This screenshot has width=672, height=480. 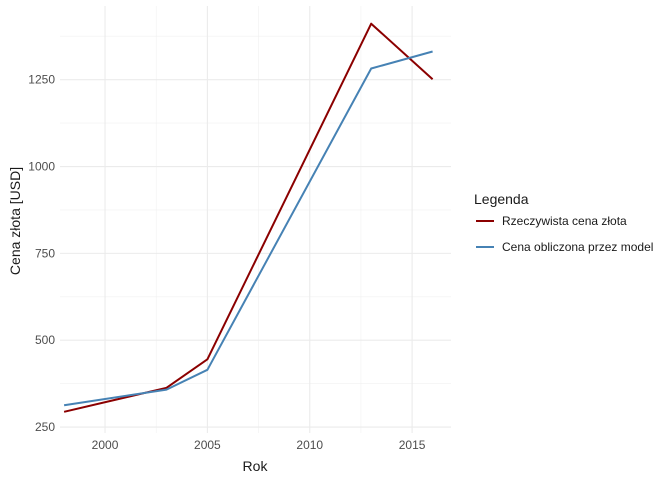 What do you see at coordinates (577, 247) in the screenshot?
I see `legend-label: Cena obliczona przez model` at bounding box center [577, 247].